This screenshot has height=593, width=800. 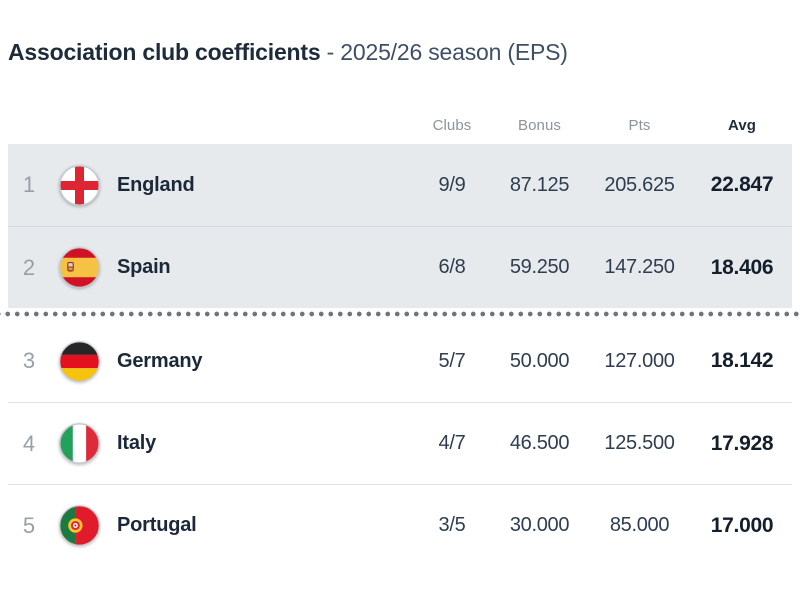 What do you see at coordinates (452, 525) in the screenshot?
I see `clubs-value: 3/5` at bounding box center [452, 525].